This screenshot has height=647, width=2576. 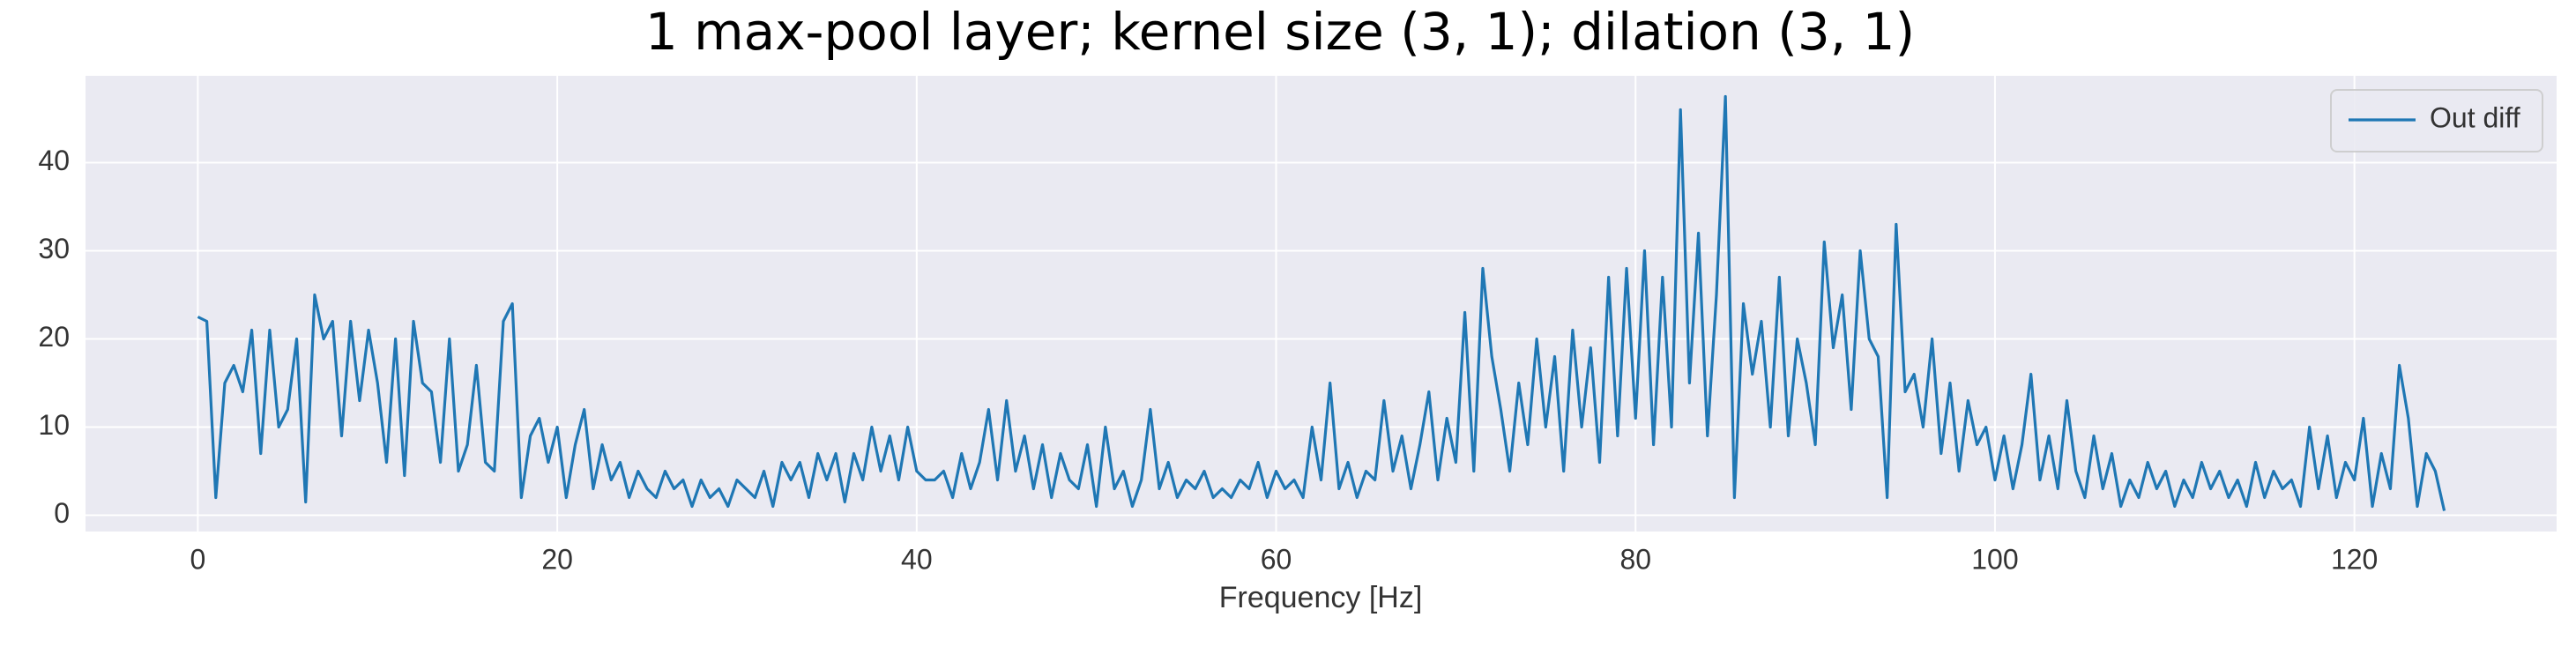 What do you see at coordinates (2354, 559) in the screenshot?
I see `x-tick-label: 120` at bounding box center [2354, 559].